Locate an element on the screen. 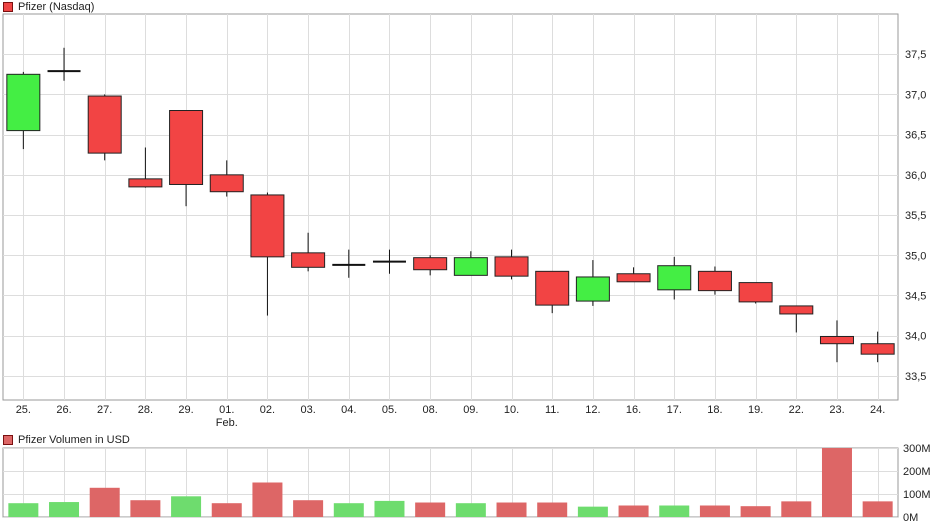 Image resolution: width=940 pixels, height=526 pixels. price-xtick-label: 17. is located at coordinates (674, 410).